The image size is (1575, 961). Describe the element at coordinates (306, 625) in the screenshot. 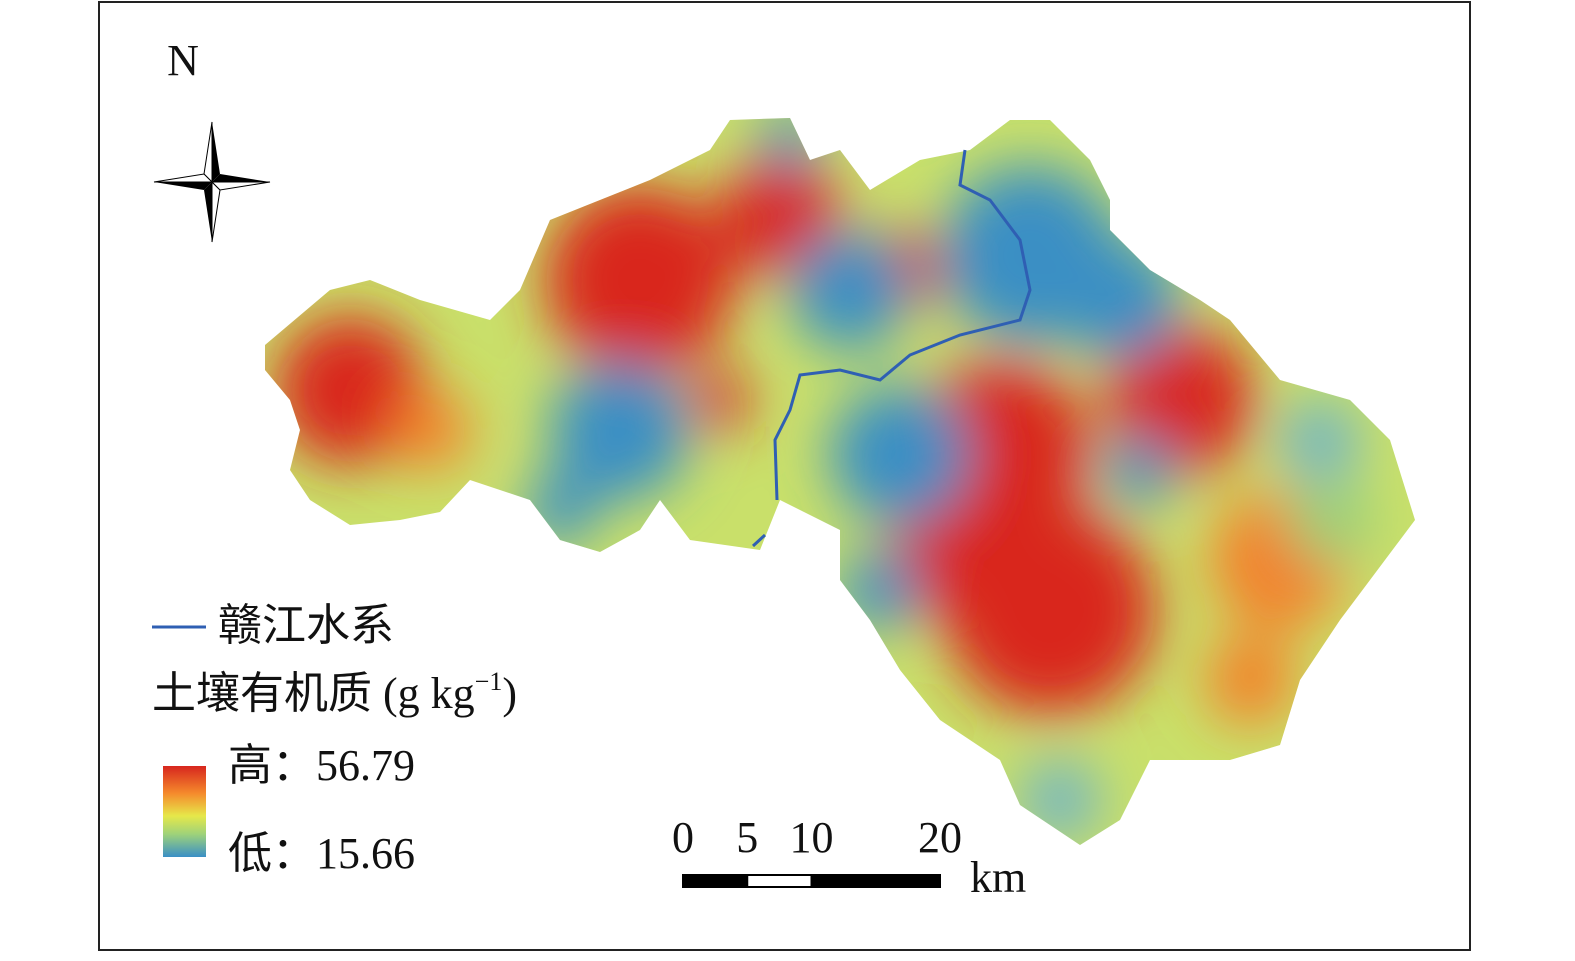

I see `river-legend-label: 赣江水系` at that location.